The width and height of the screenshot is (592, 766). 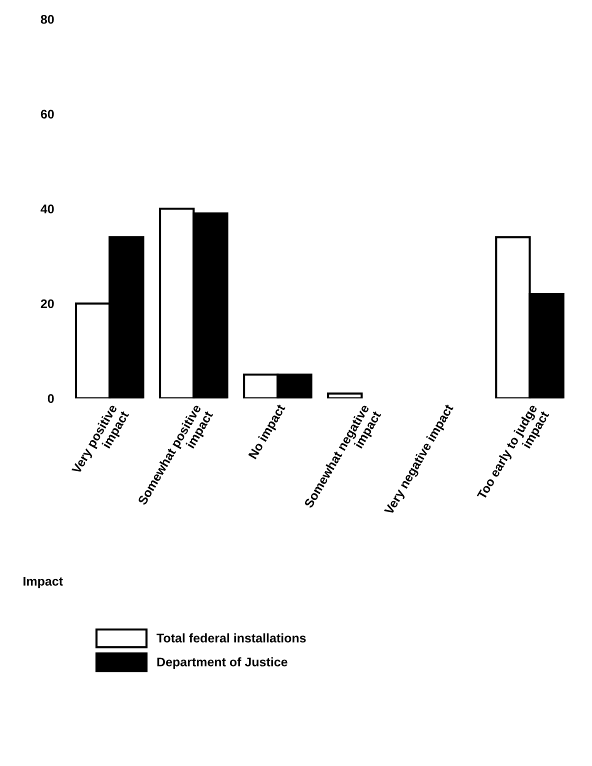 What do you see at coordinates (43, 582) in the screenshot?
I see `x-axis-title: Impact` at bounding box center [43, 582].